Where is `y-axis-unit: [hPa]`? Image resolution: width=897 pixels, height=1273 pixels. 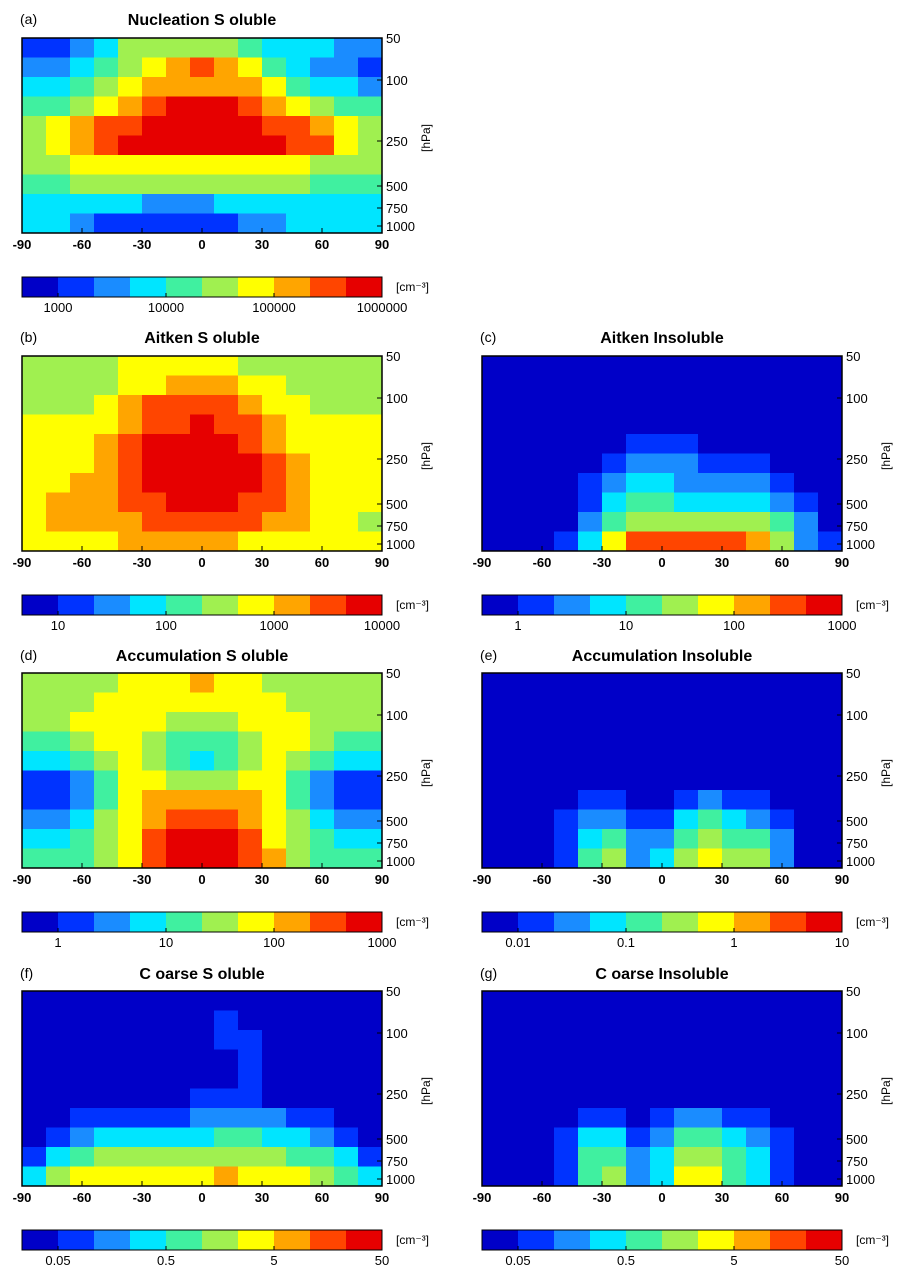
y-axis-unit: [hPa] is located at coordinates (426, 138).